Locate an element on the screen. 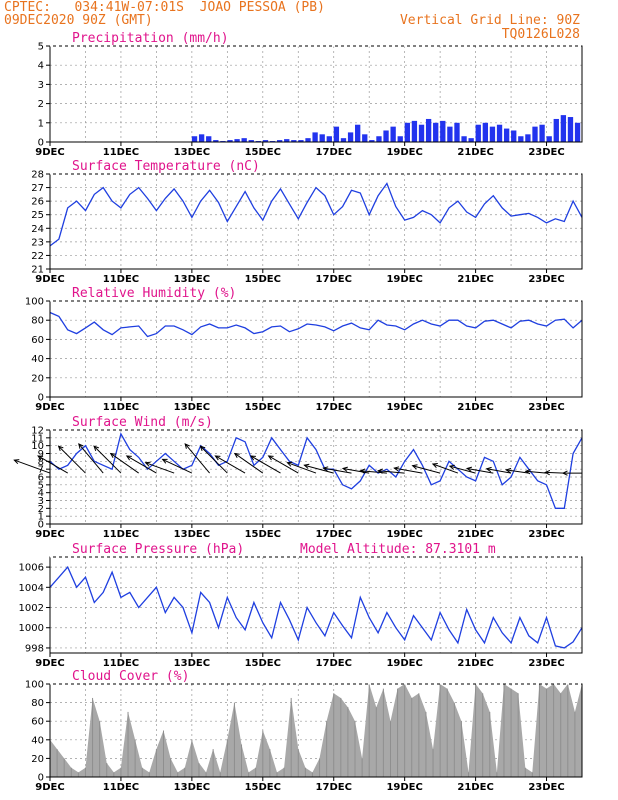 This screenshot has height=800, width=618. y-tick-label: 20 is located at coordinates (37, 759).